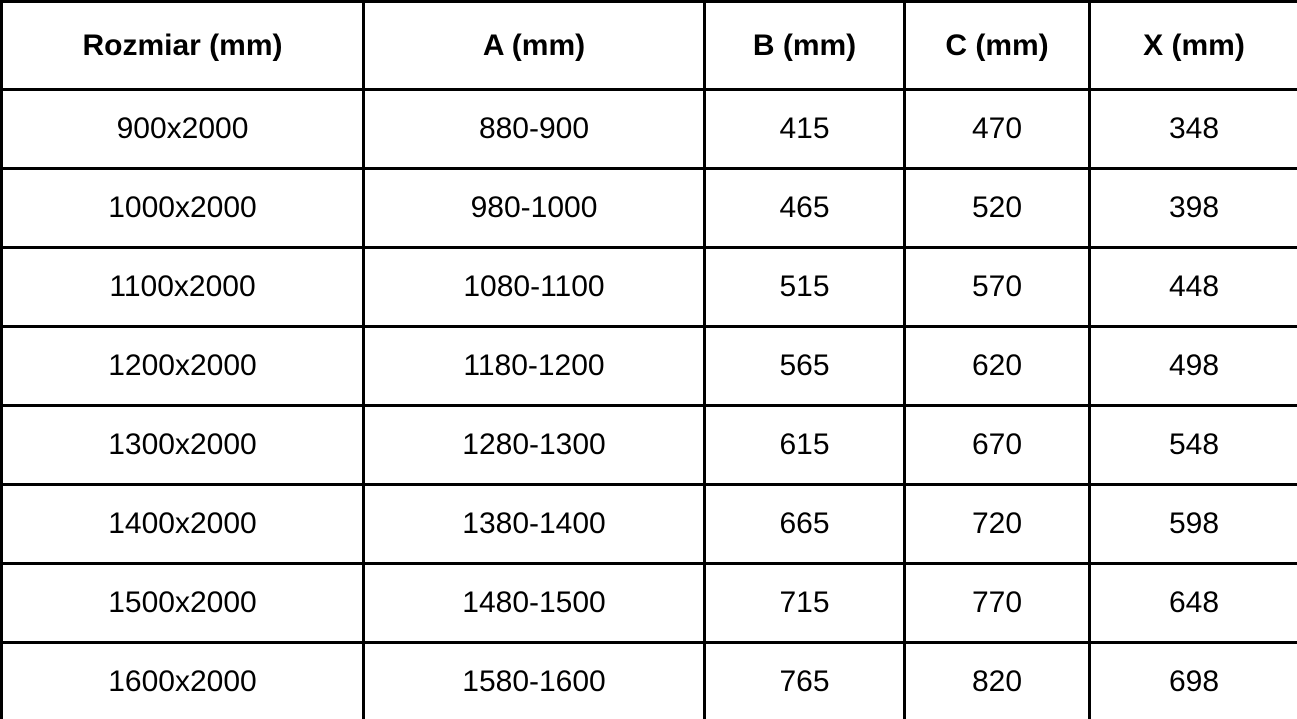 The image size is (1297, 719). Describe the element at coordinates (182, 445) in the screenshot. I see `table-cell: 1300x2000` at that location.